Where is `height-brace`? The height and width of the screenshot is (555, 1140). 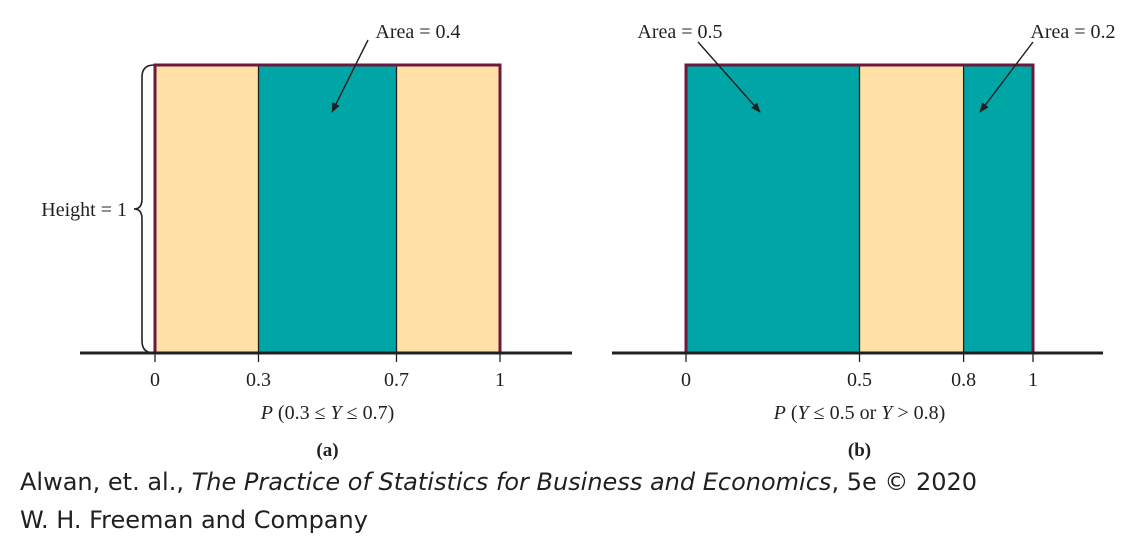 height-brace is located at coordinates (144, 209).